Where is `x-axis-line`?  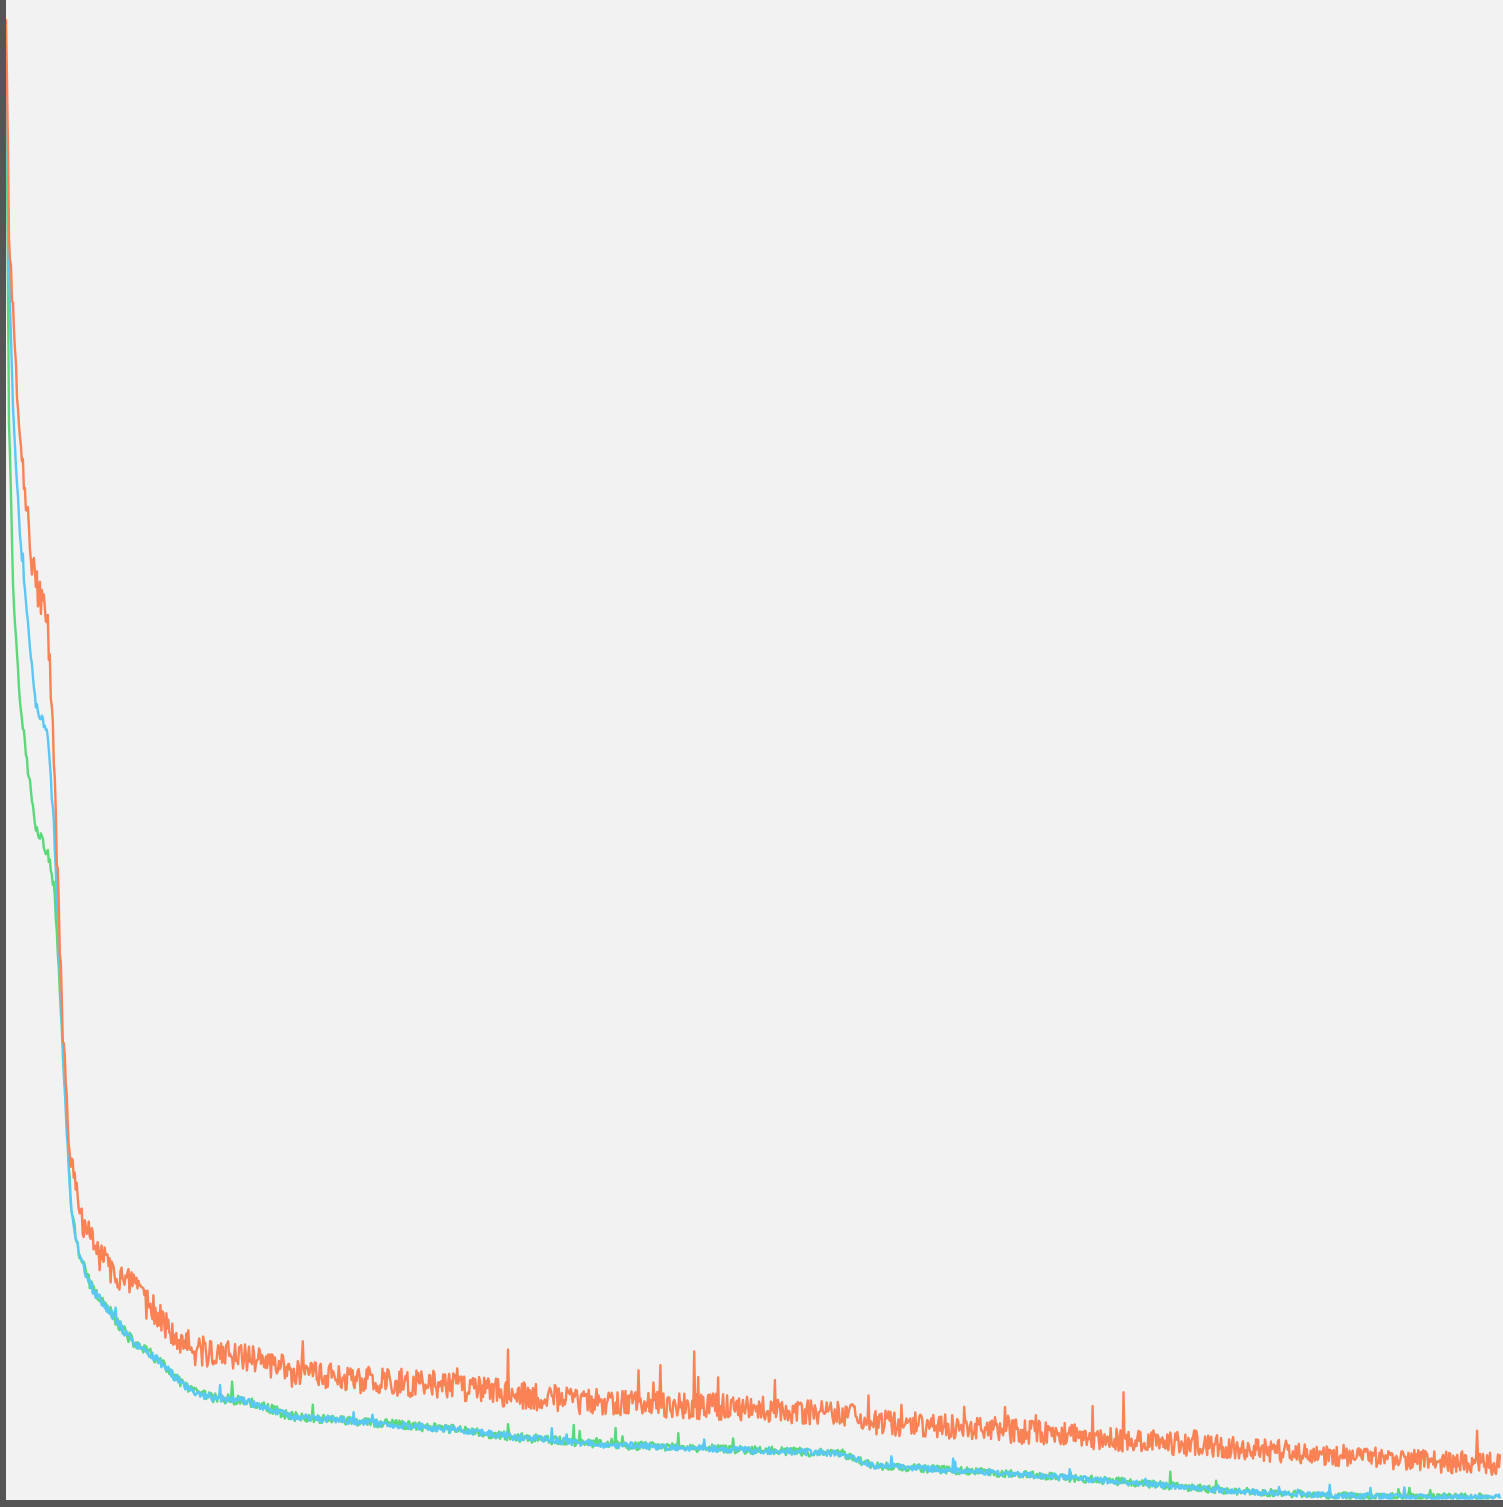 x-axis-line is located at coordinates (751, 1503).